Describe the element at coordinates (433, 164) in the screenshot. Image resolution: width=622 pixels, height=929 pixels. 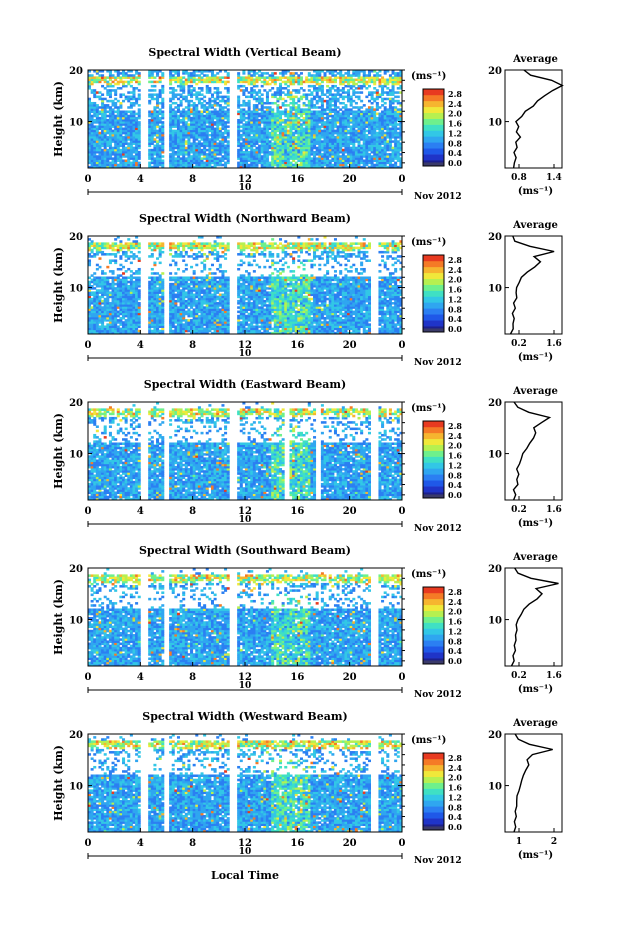
I see `colorbar-floor` at that location.